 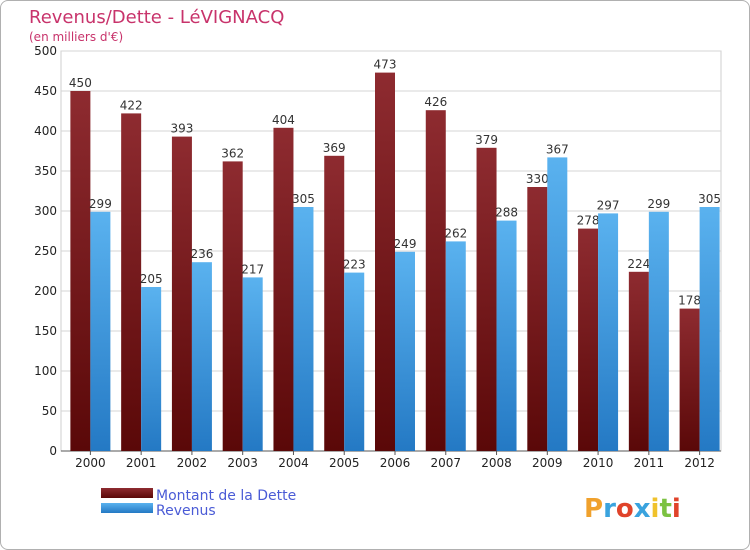 What do you see at coordinates (445, 463) in the screenshot?
I see `x-tick-label: 2007` at bounding box center [445, 463].